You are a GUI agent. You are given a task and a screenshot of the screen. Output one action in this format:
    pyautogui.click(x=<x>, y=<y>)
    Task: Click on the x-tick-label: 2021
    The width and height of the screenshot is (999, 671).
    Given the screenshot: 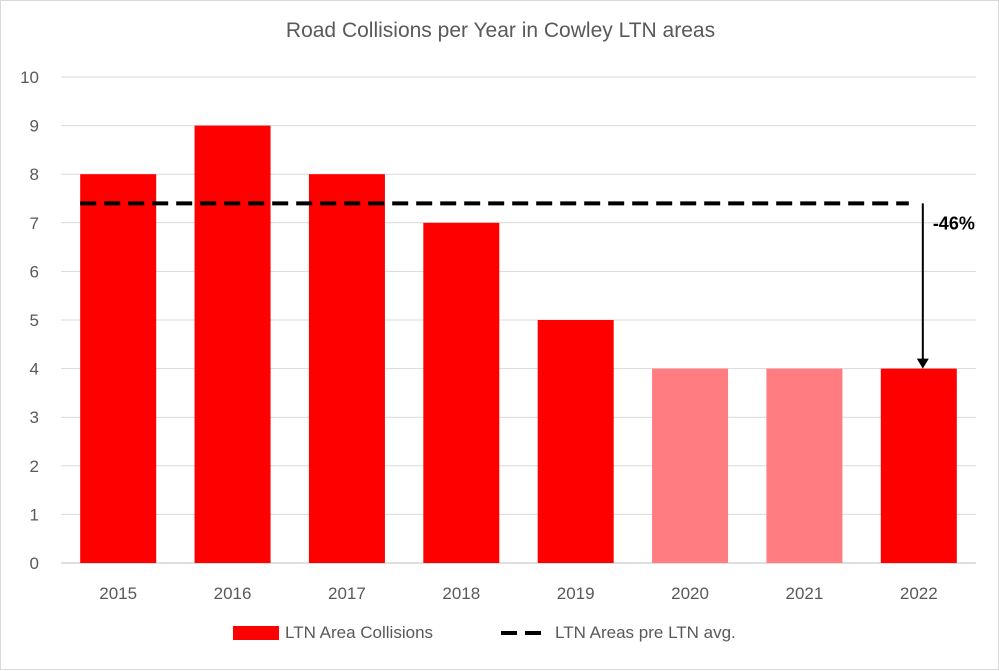 What is the action you would take?
    pyautogui.click(x=805, y=593)
    